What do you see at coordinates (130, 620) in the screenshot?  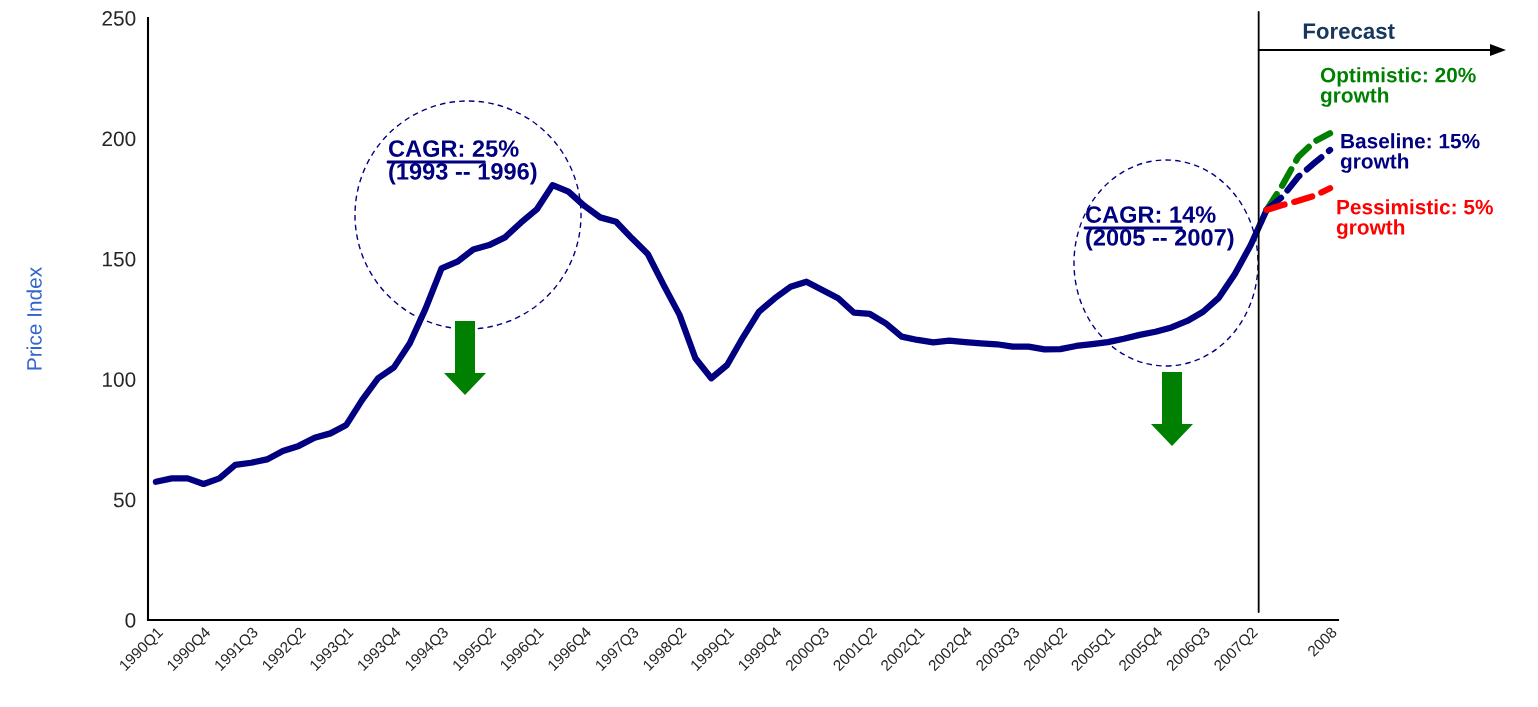 I see `y-tick-label: 0` at bounding box center [130, 620].